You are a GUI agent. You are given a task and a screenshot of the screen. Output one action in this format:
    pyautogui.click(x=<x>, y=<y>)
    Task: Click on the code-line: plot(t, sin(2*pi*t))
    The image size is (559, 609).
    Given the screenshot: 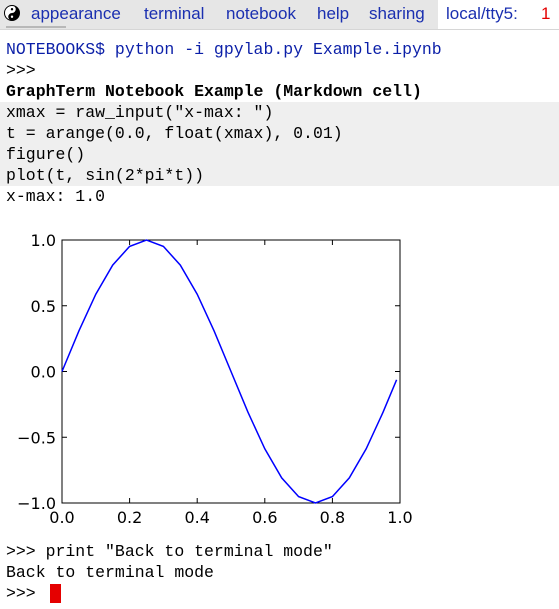 What is the action you would take?
    pyautogui.click(x=105, y=175)
    